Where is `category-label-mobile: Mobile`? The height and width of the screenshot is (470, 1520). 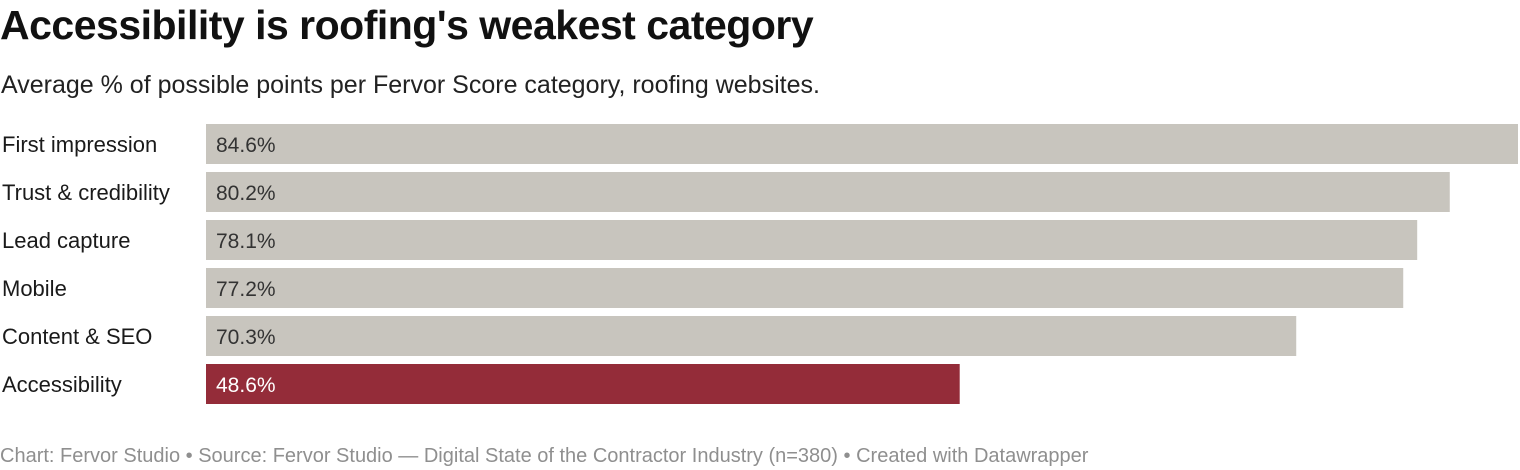 category-label-mobile: Mobile is located at coordinates (34, 288).